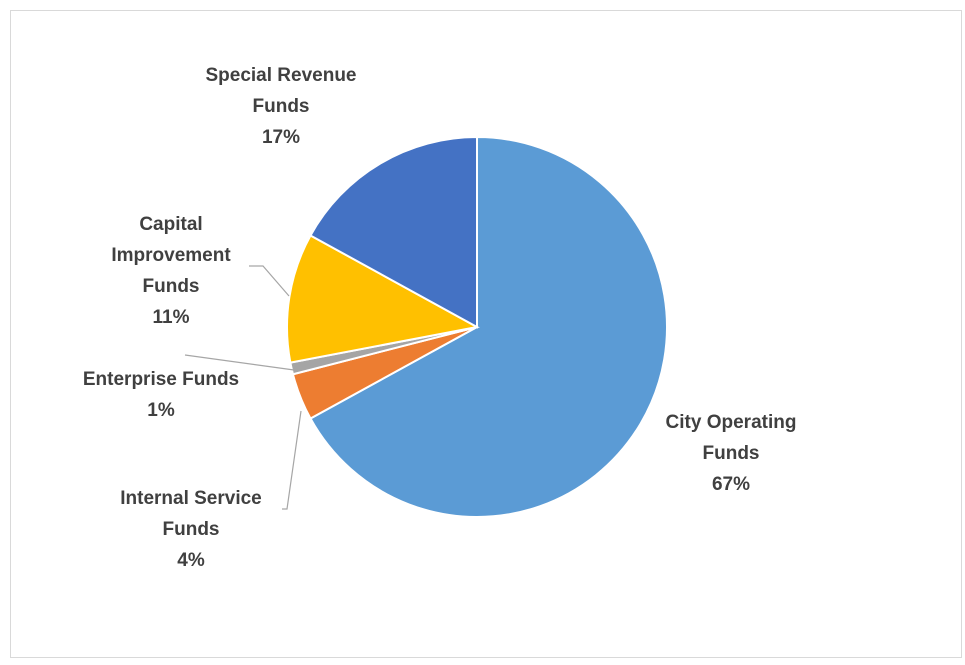  What do you see at coordinates (161, 379) in the screenshot?
I see `slice-label-line: Enterprise Funds` at bounding box center [161, 379].